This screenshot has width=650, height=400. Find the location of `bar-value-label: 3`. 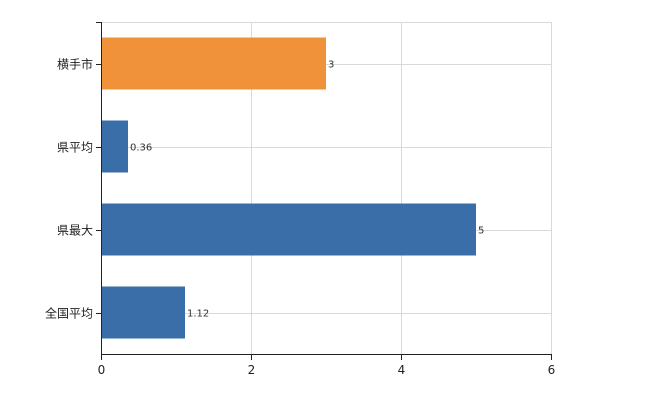

bar-value-label: 3 is located at coordinates (331, 65).